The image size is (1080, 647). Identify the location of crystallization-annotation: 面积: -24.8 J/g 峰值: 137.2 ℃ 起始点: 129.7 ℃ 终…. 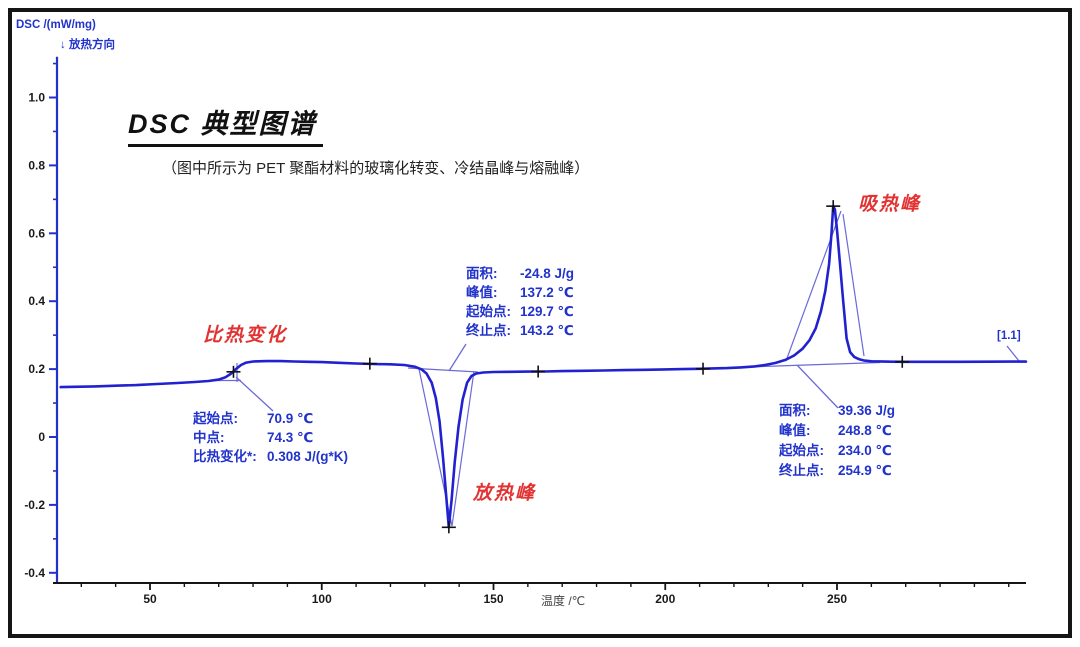
(520, 302).